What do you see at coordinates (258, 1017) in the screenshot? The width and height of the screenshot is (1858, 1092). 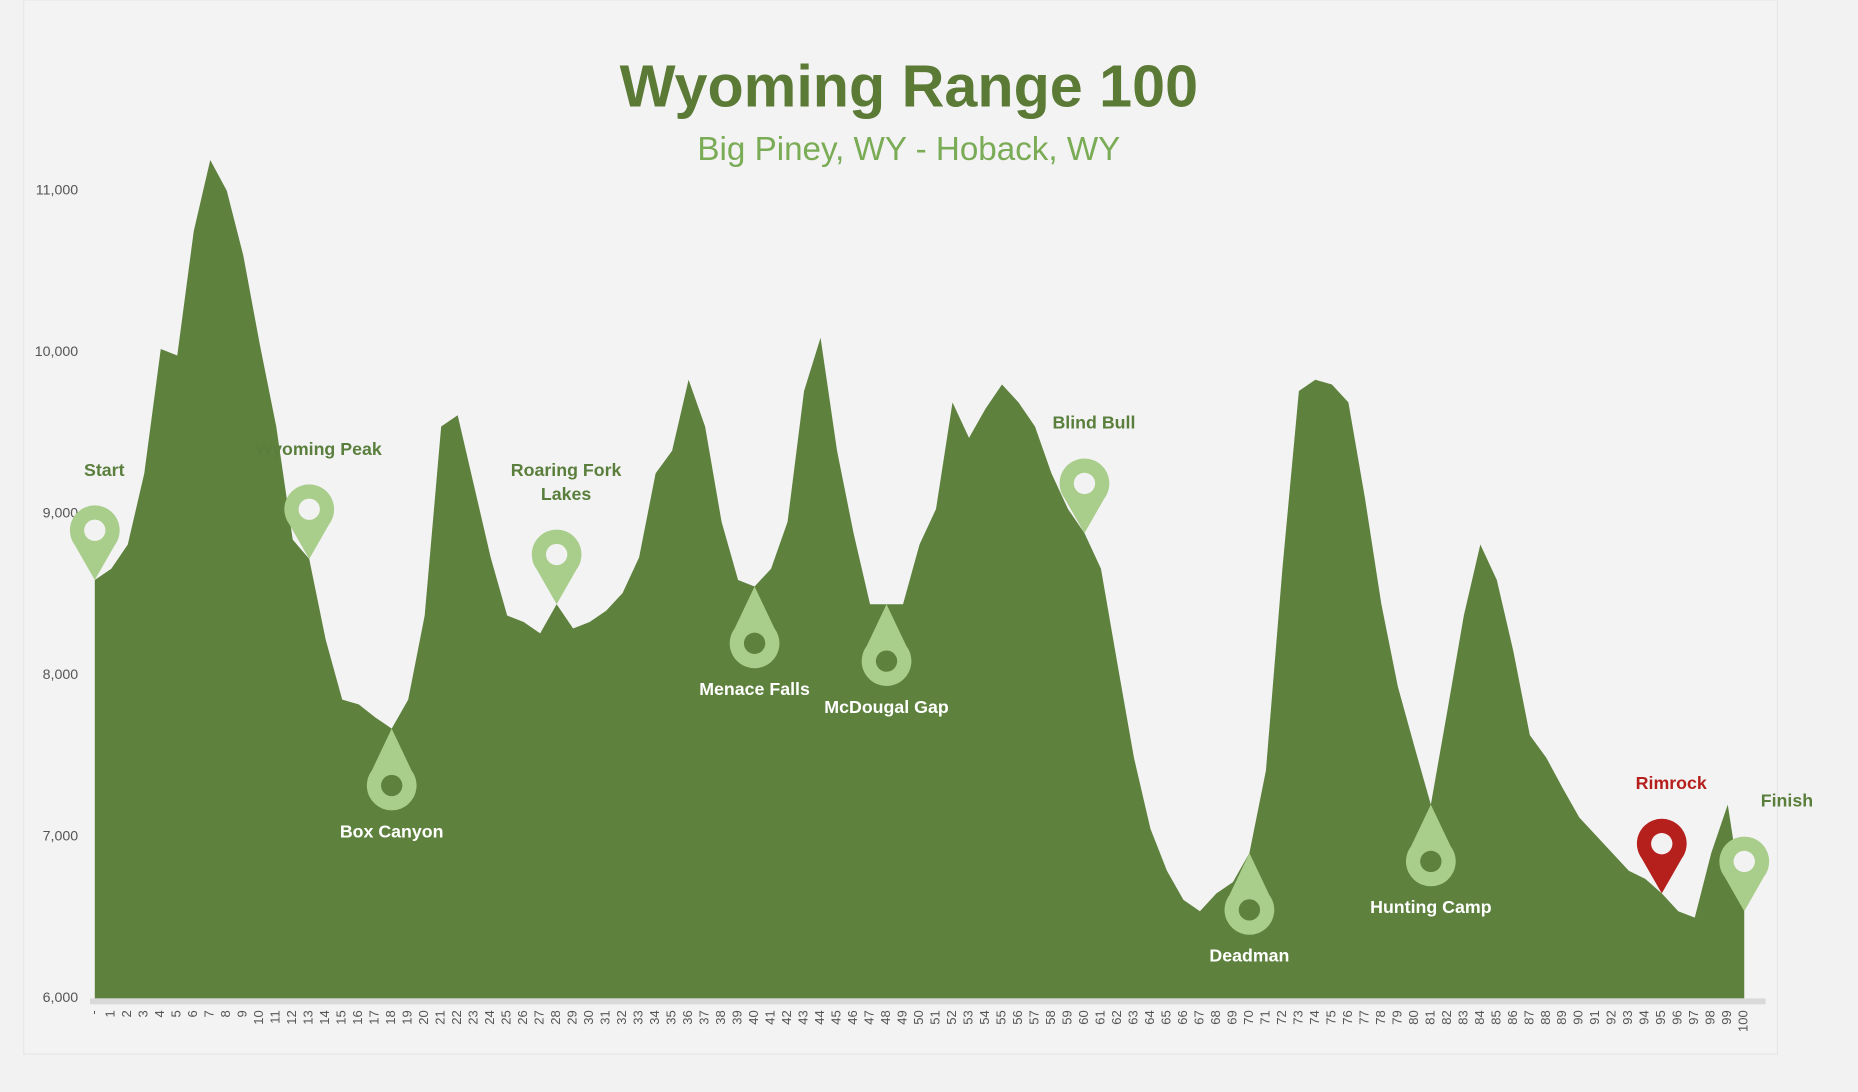 I see `x-tick-label: 10` at bounding box center [258, 1017].